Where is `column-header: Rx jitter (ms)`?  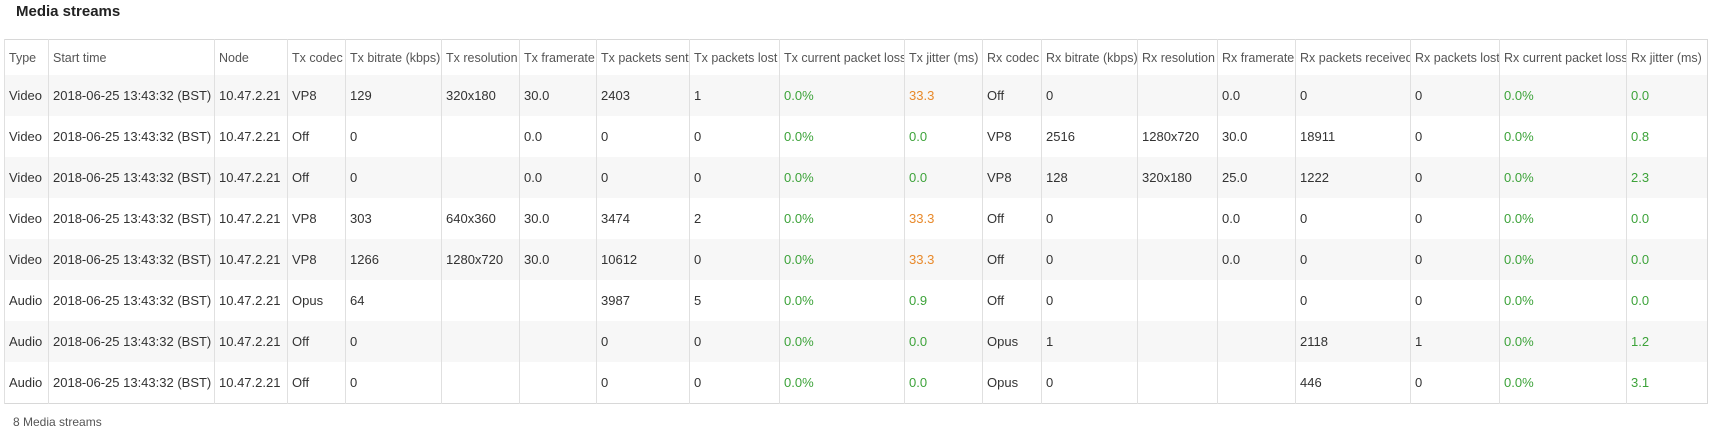
column-header: Rx jitter (ms) is located at coordinates (1667, 57).